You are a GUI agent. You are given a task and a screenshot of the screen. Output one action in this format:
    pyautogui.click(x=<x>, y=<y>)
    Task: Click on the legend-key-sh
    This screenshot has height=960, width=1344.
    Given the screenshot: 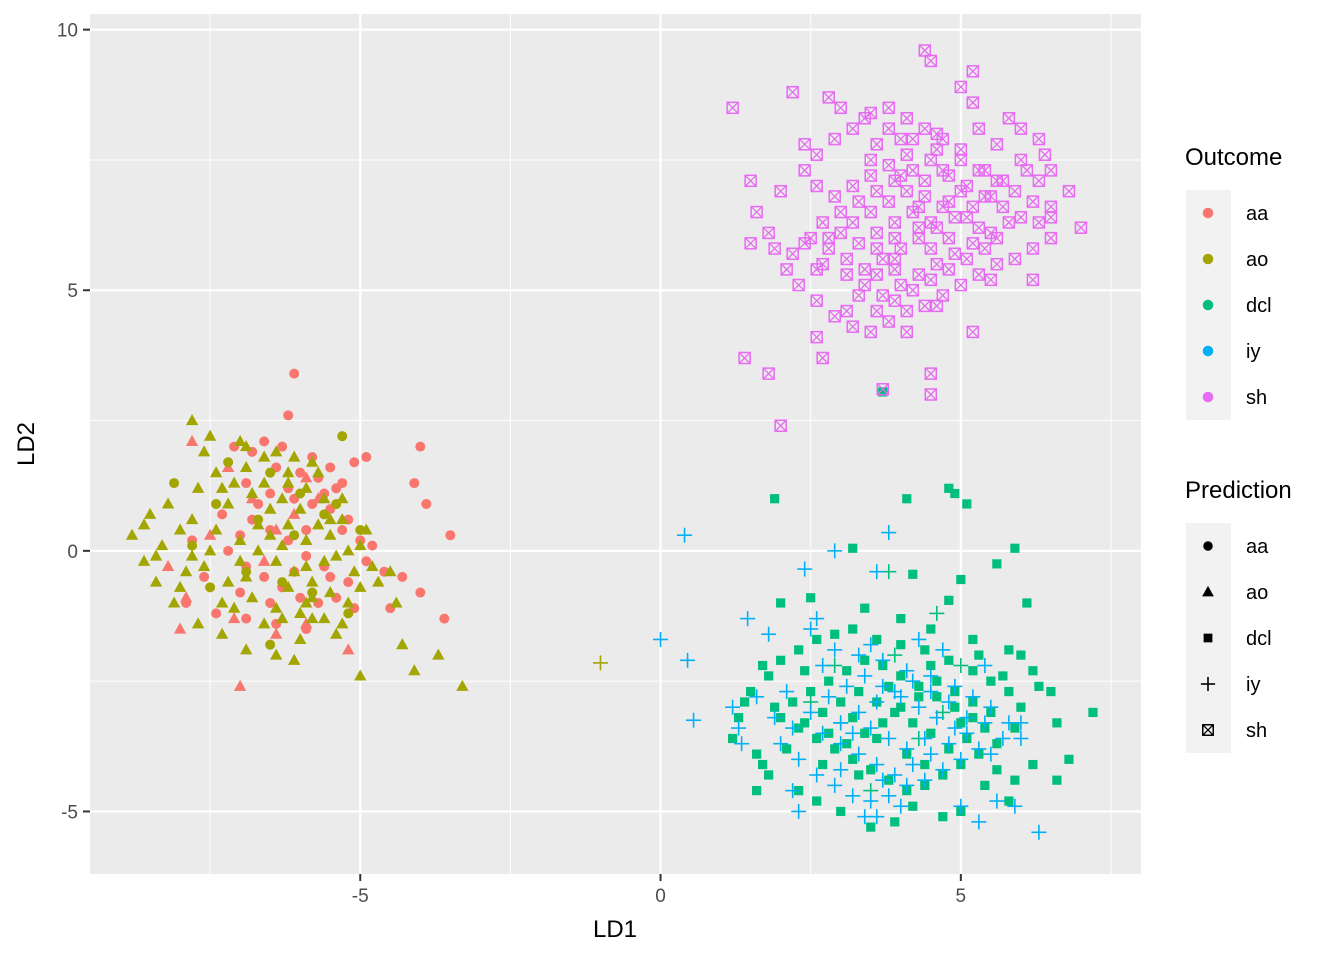 What is the action you would take?
    pyautogui.click(x=1208, y=730)
    